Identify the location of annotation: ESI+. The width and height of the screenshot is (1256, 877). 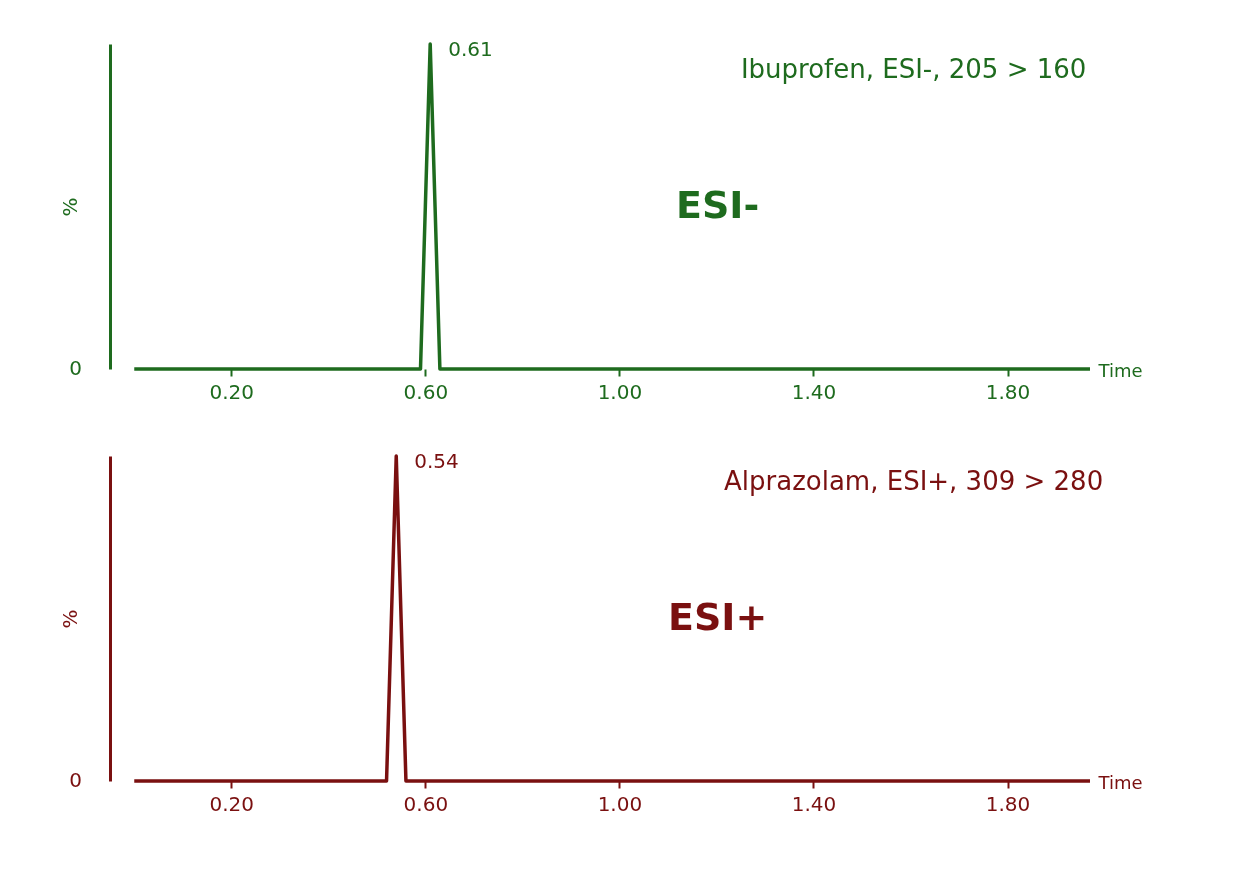
(717, 616).